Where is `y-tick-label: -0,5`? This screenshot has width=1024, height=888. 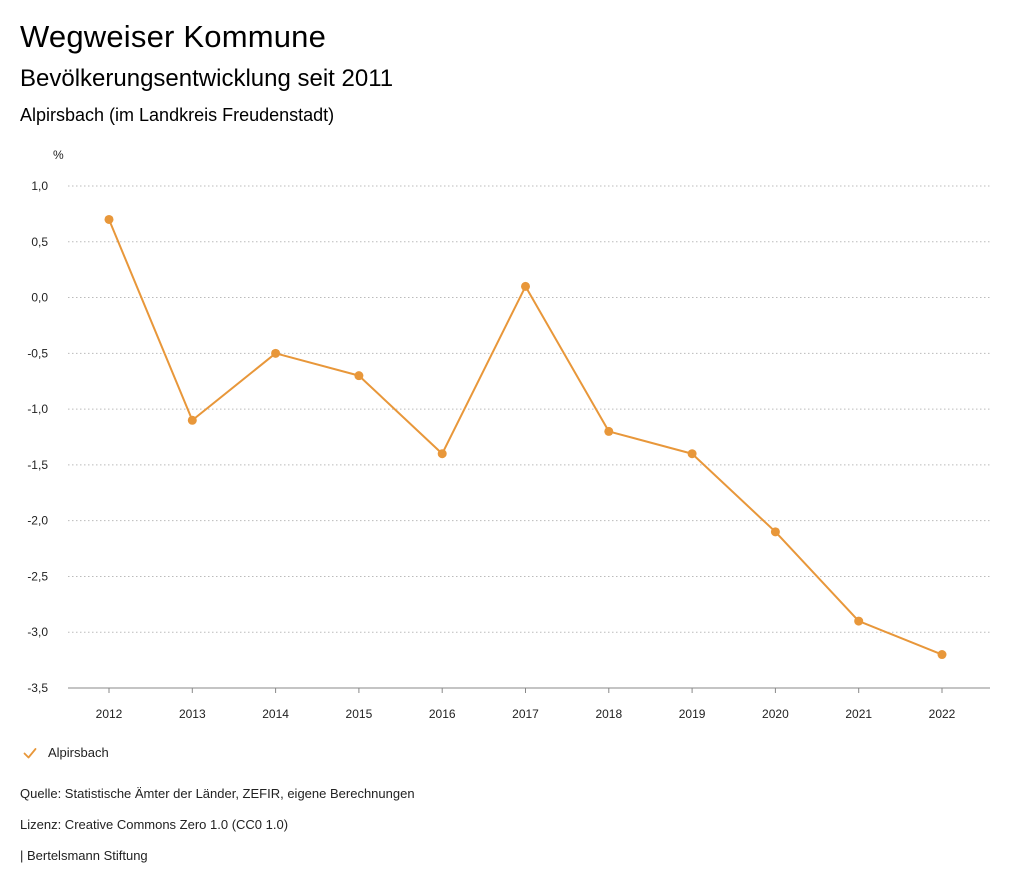
y-tick-label: -0,5 is located at coordinates (37, 353).